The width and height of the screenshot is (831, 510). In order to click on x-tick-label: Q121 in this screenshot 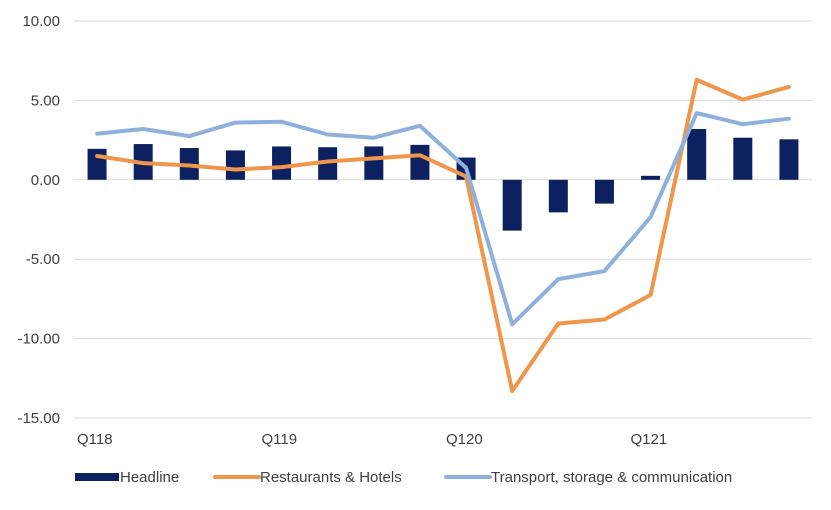, I will do `click(649, 439)`.